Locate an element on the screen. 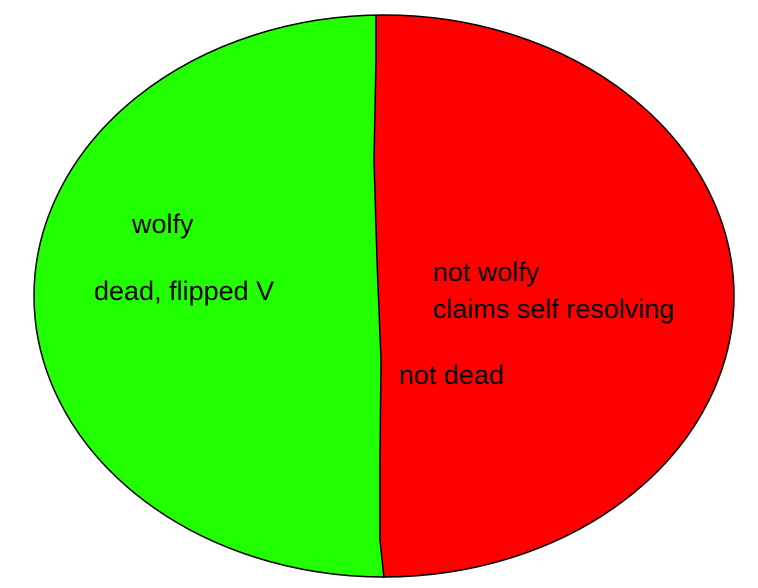 The height and width of the screenshot is (588, 758). label-wolfy: wolfy is located at coordinates (162, 224).